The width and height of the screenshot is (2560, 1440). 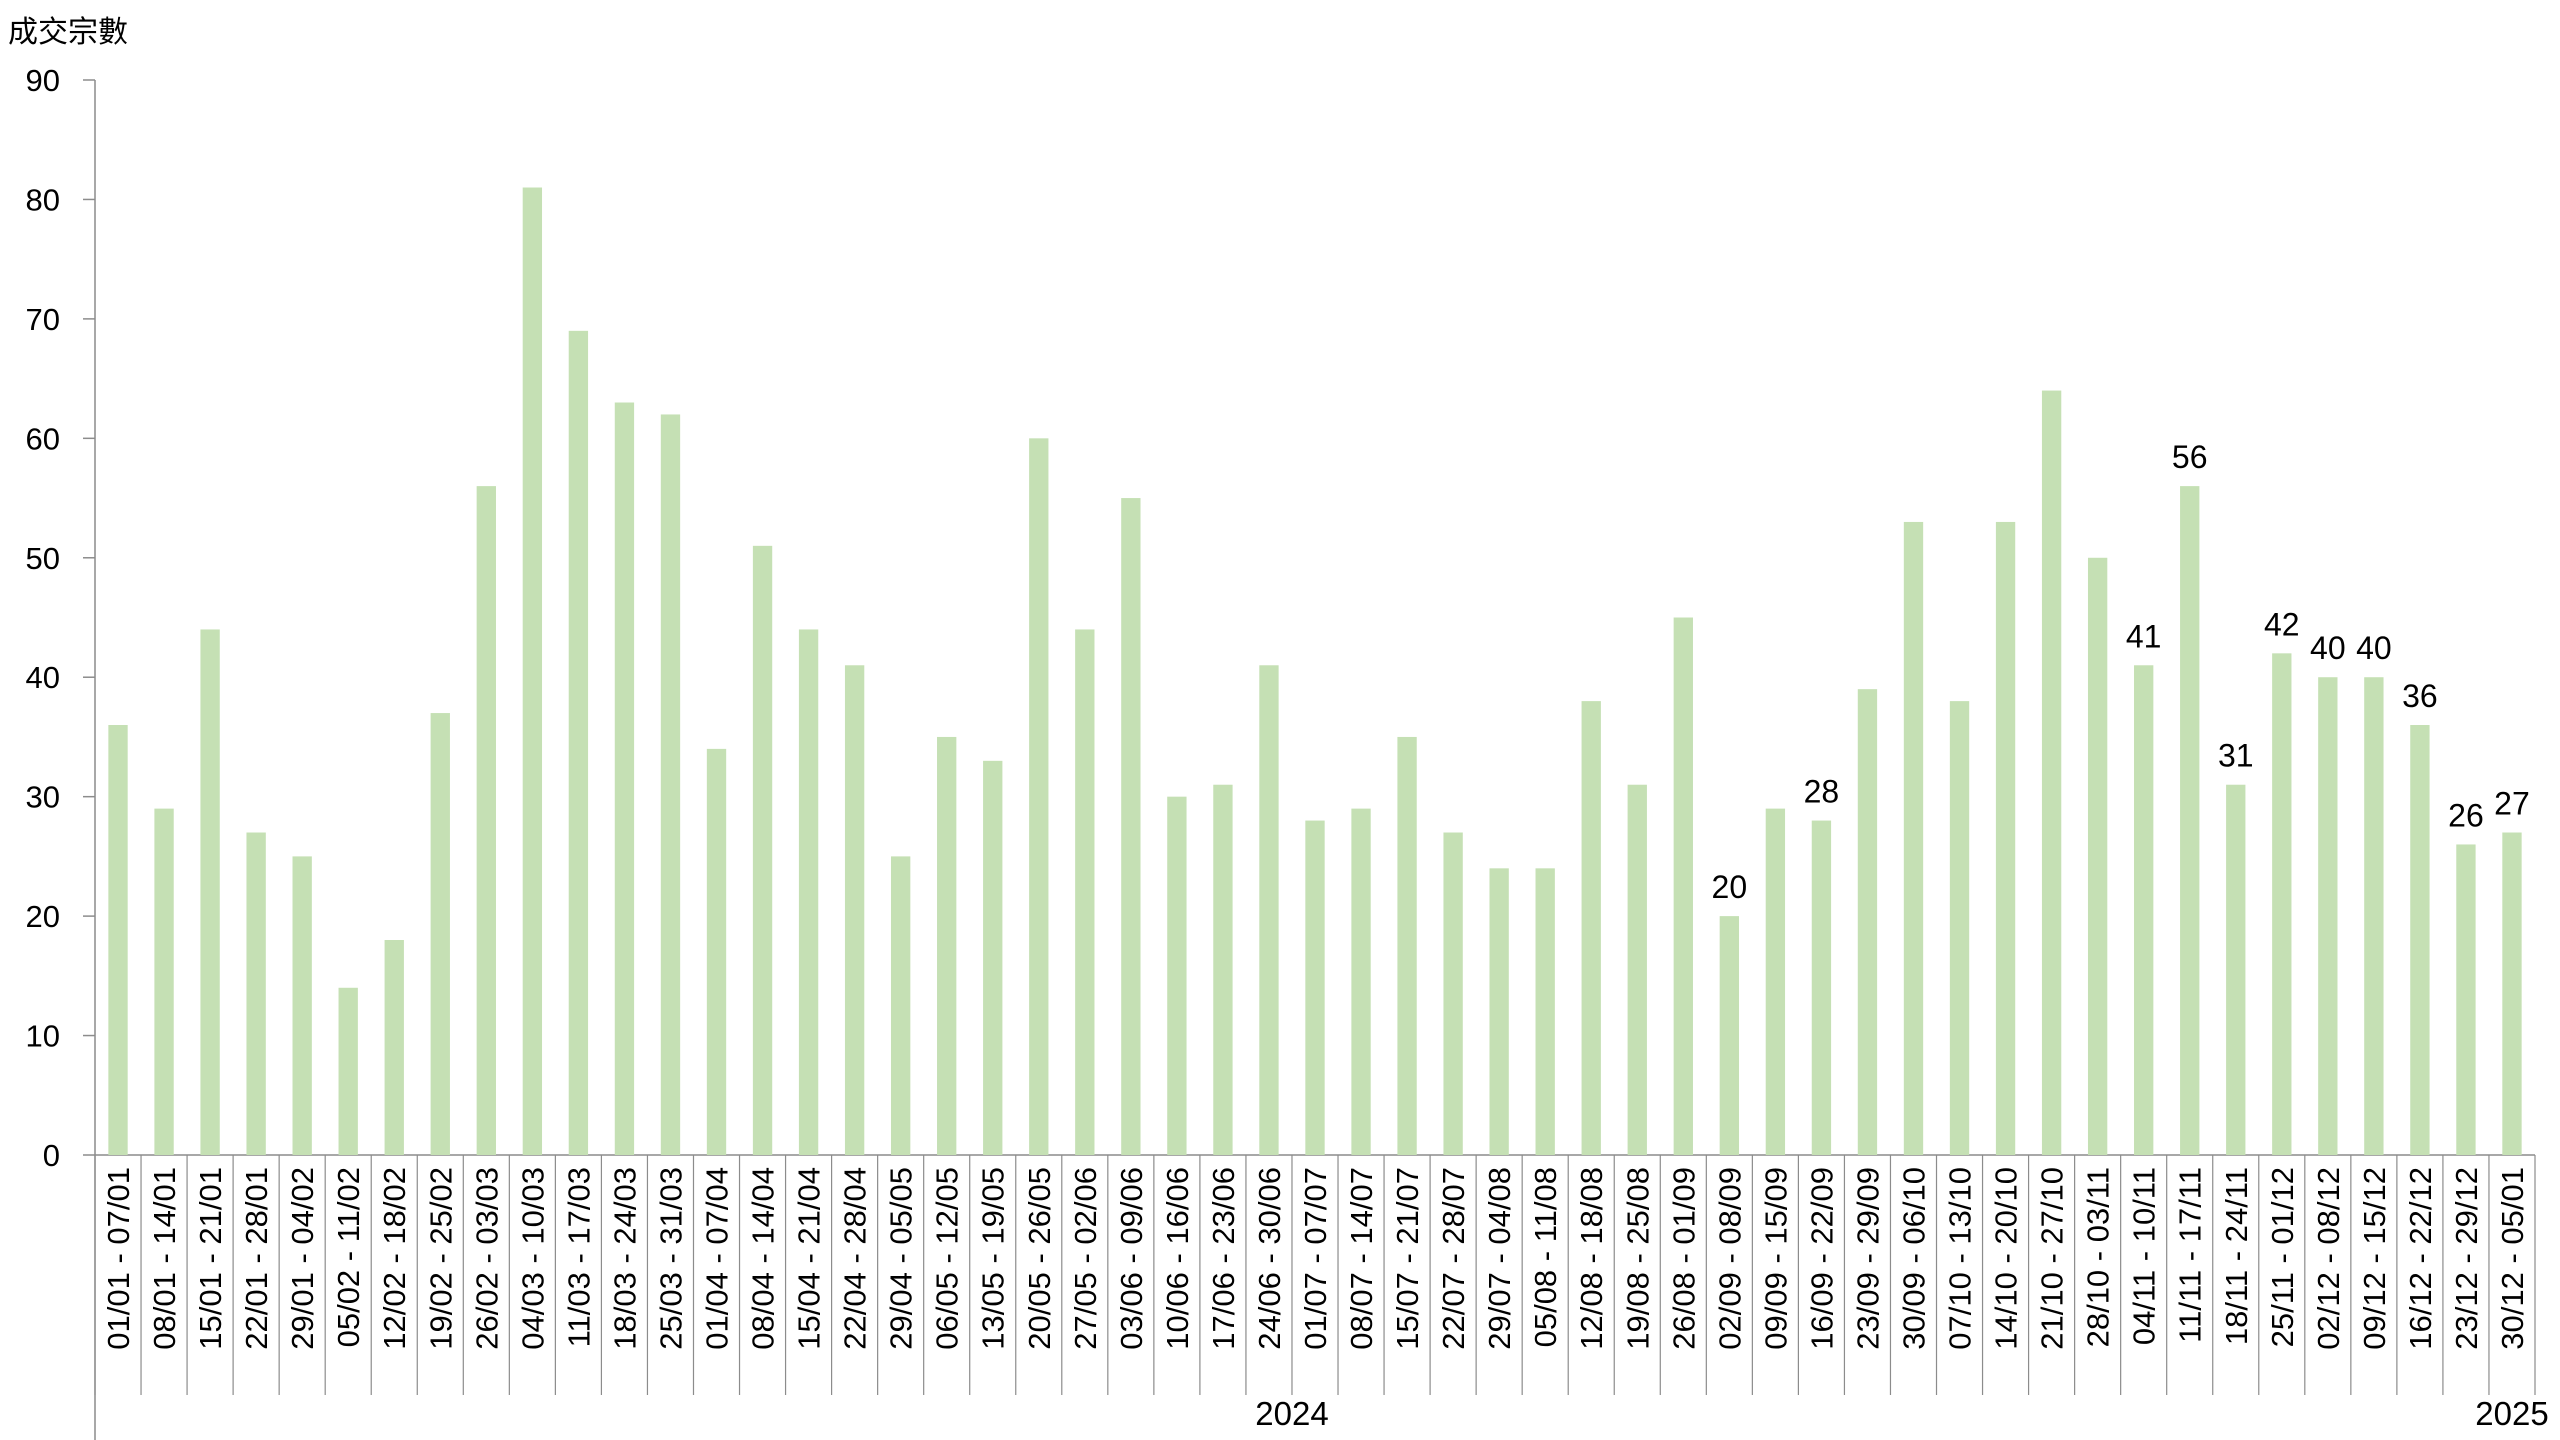 I want to click on x-tick-label: 25/03 - 31/03, so click(x=670, y=1258).